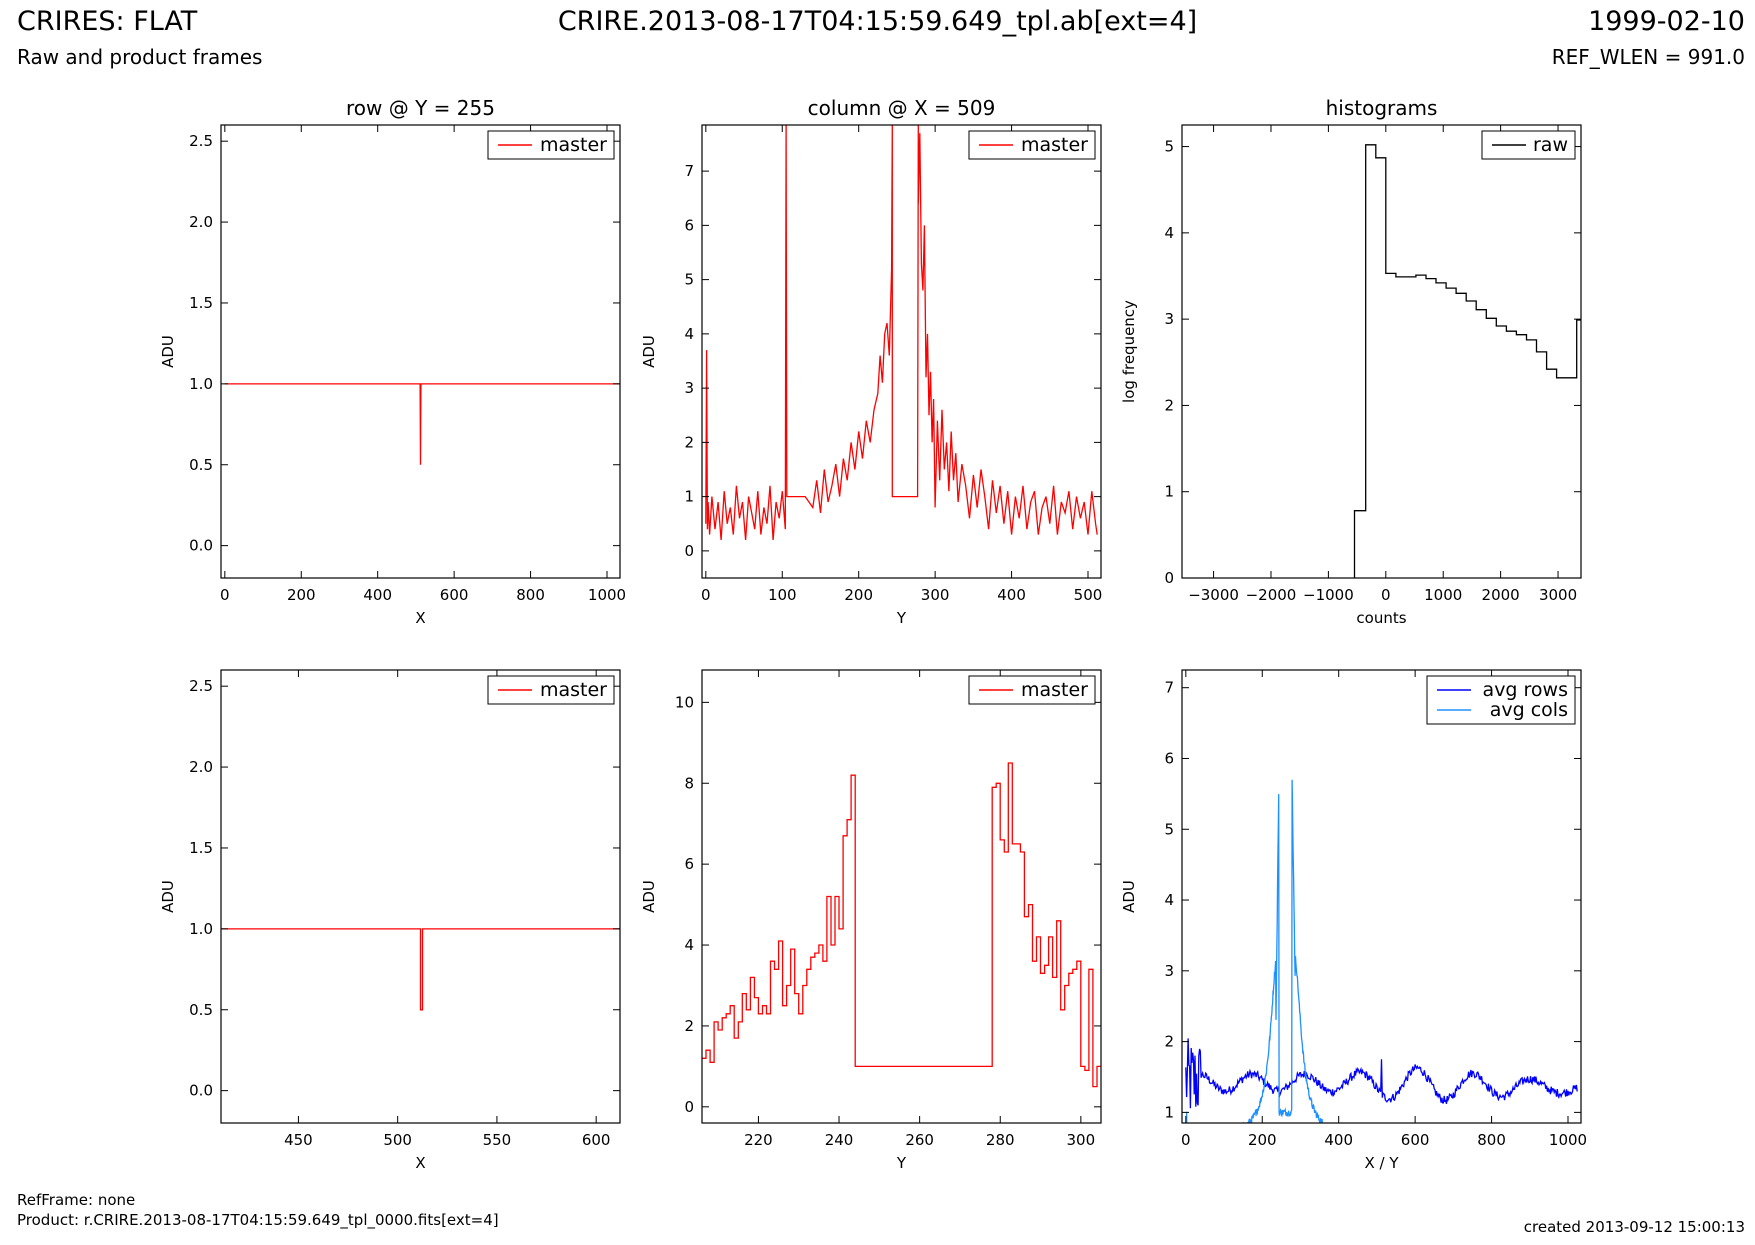 Image resolution: width=1755 pixels, height=1245 pixels. What do you see at coordinates (1271, 595) in the screenshot?
I see `x-tick-label: −2000` at bounding box center [1271, 595].